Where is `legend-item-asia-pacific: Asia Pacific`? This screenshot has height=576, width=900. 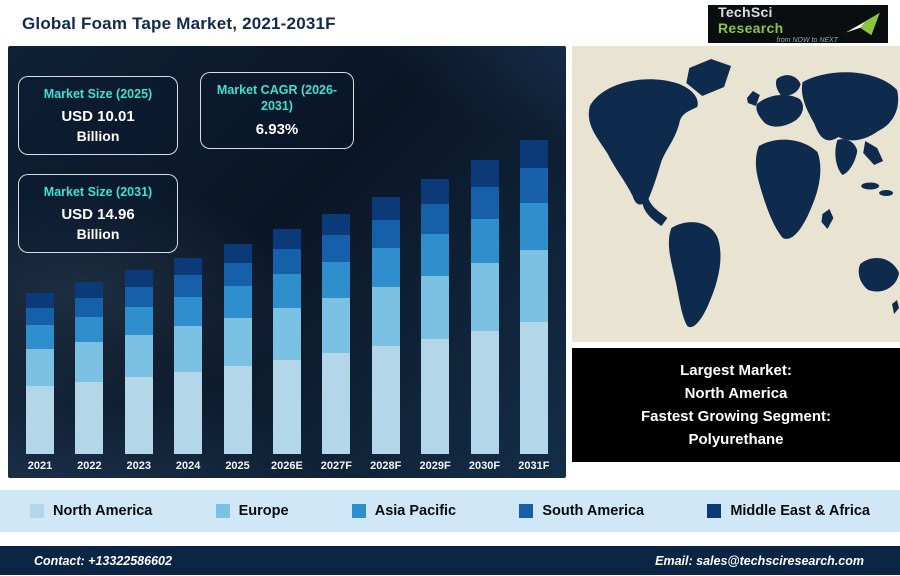
legend-item-asia-pacific: Asia Pacific is located at coordinates (404, 511).